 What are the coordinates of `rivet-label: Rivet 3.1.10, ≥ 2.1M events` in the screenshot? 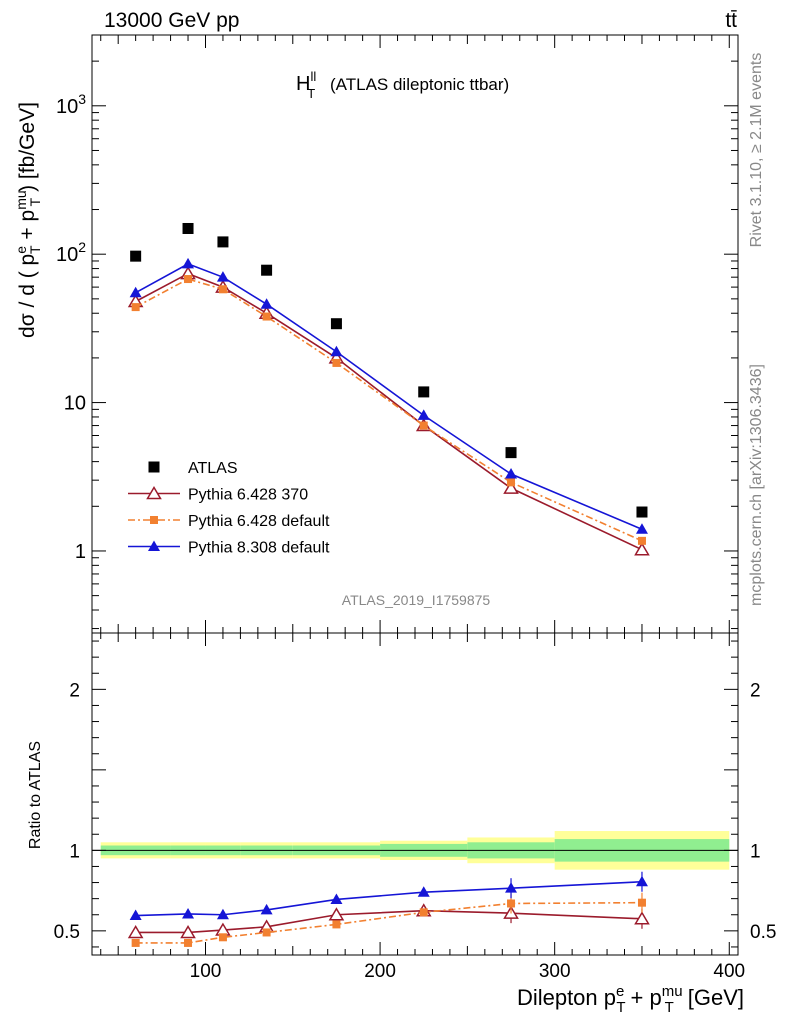 It's located at (756, 150).